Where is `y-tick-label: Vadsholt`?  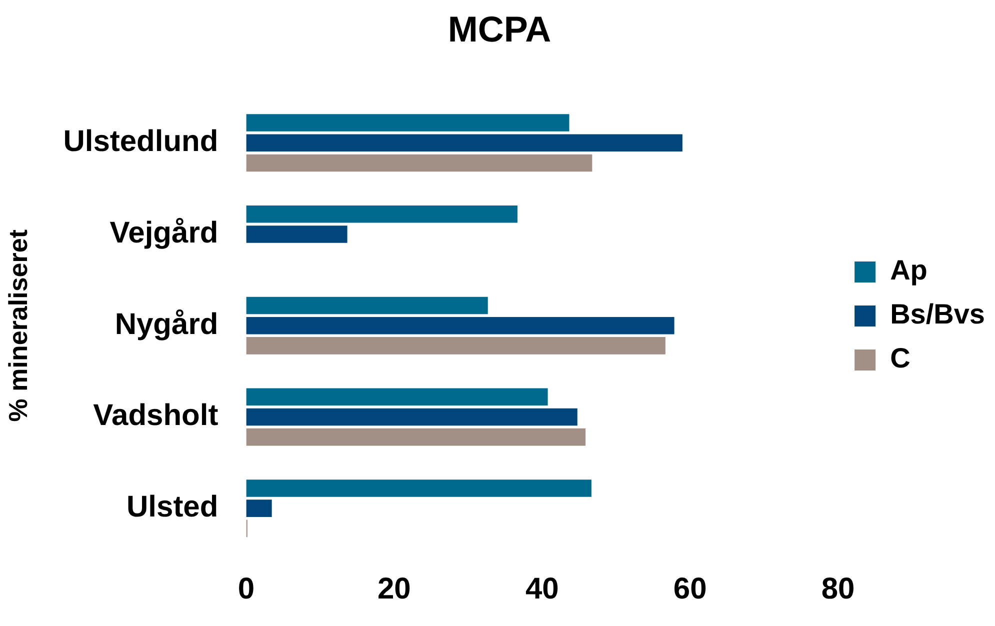
y-tick-label: Vadsholt is located at coordinates (155, 415).